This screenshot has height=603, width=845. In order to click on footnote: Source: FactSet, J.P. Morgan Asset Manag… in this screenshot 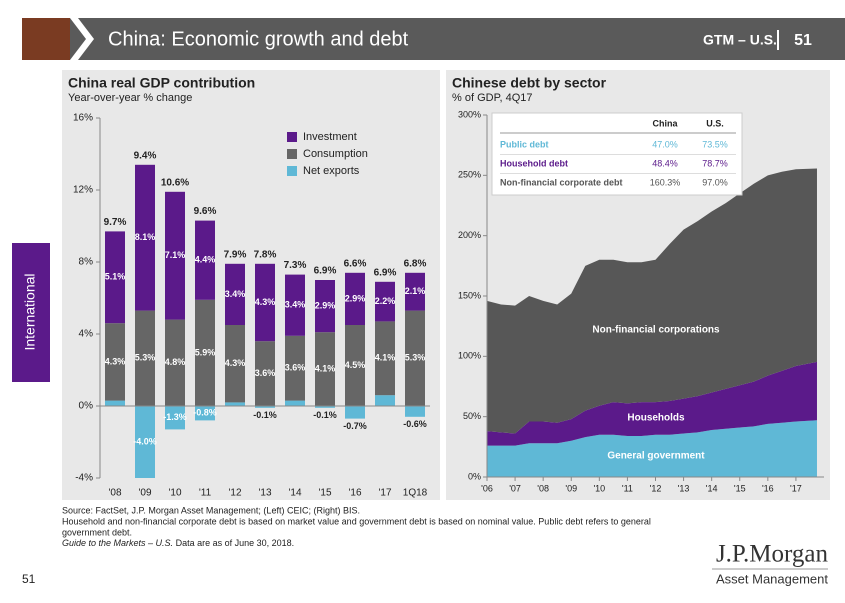, I will do `click(211, 510)`.